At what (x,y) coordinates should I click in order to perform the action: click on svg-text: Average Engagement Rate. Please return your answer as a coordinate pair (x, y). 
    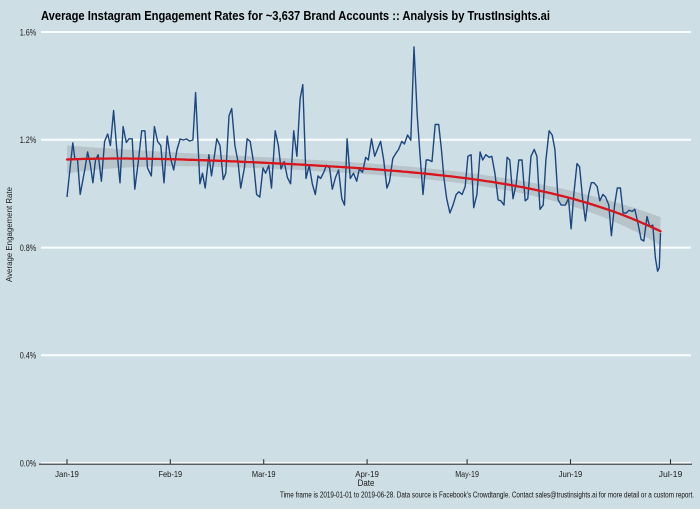
    Looking at the image, I should click on (9, 234).